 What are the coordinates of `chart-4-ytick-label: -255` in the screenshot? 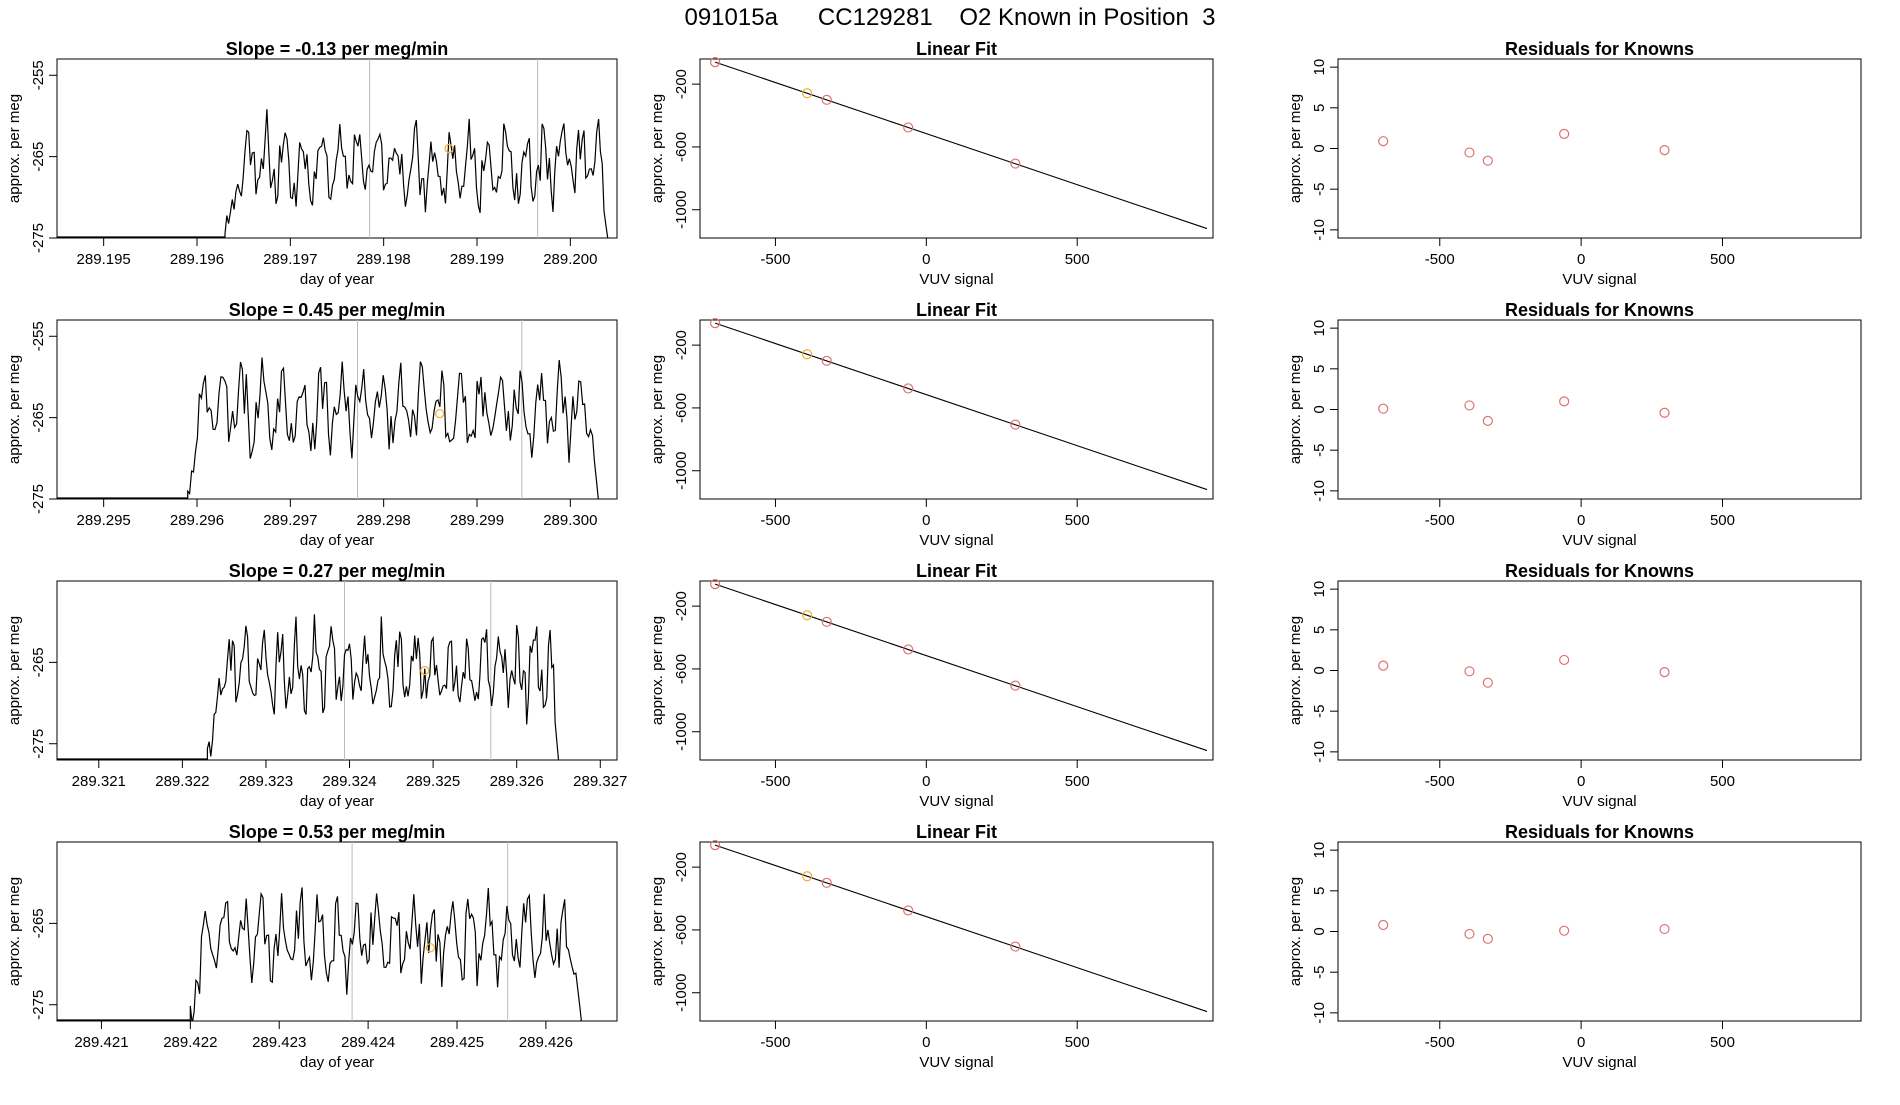 It's located at (38, 336).